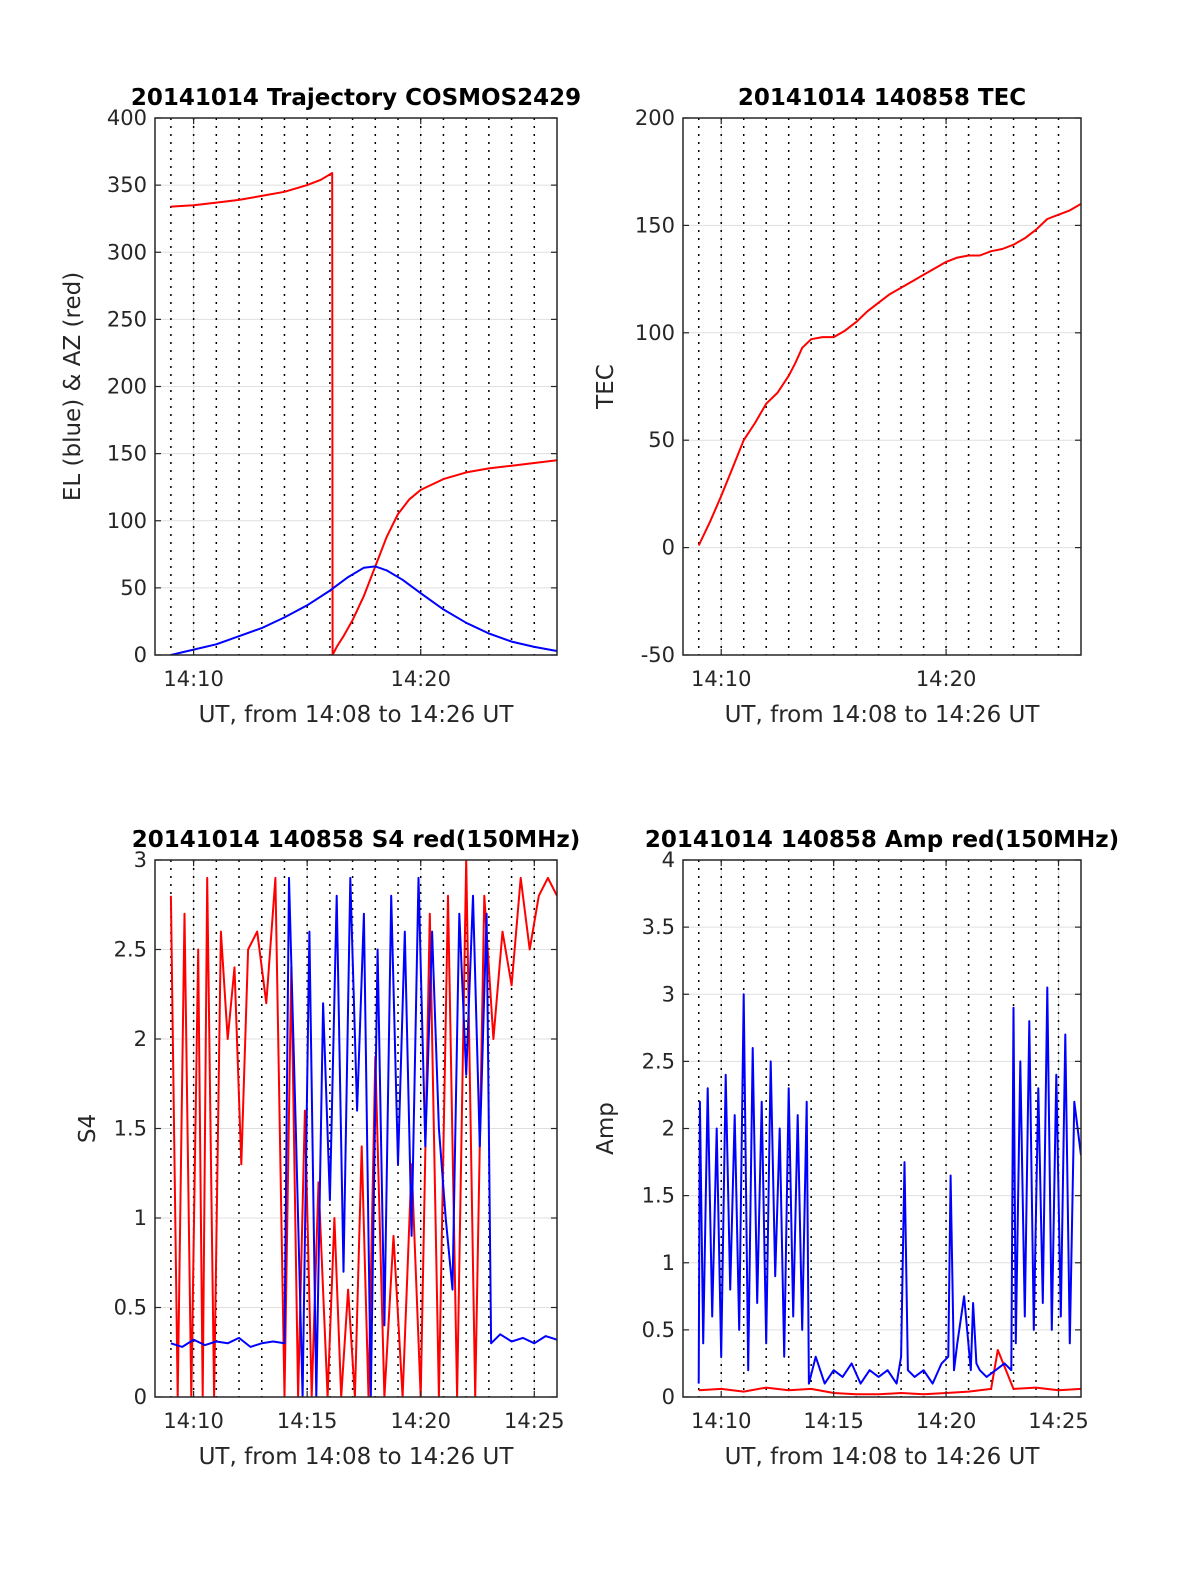 The width and height of the screenshot is (1200, 1575). What do you see at coordinates (882, 98) in the screenshot?
I see `chart-title: 20141014 140858 TEC` at bounding box center [882, 98].